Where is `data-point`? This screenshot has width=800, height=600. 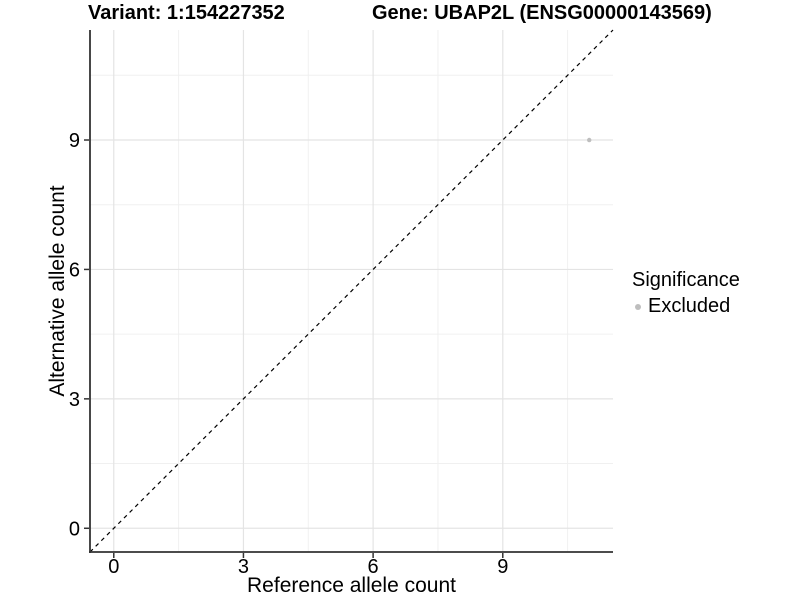 data-point is located at coordinates (589, 140).